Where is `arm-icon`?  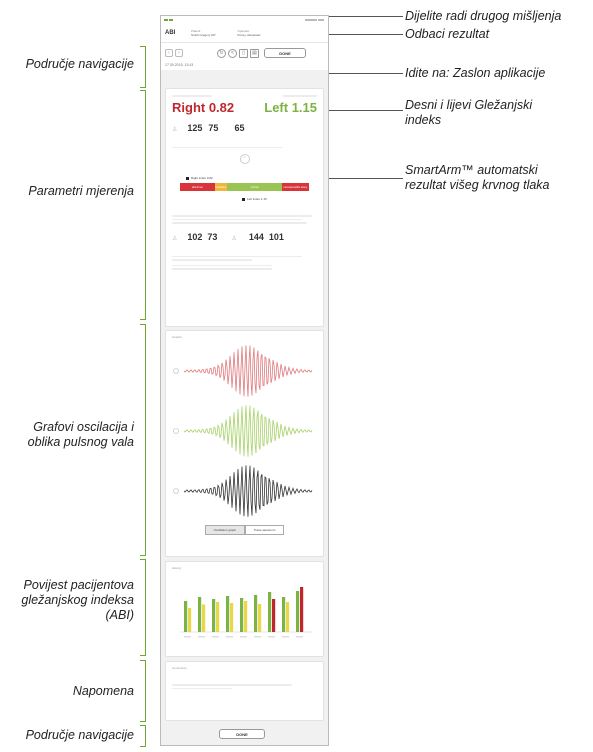
arm-icon is located at coordinates (176, 491).